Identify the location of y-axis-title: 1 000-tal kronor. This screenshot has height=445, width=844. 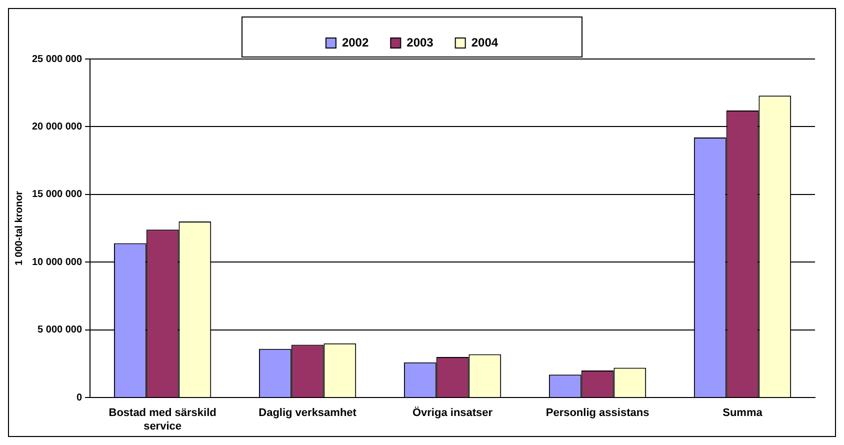
(19, 228).